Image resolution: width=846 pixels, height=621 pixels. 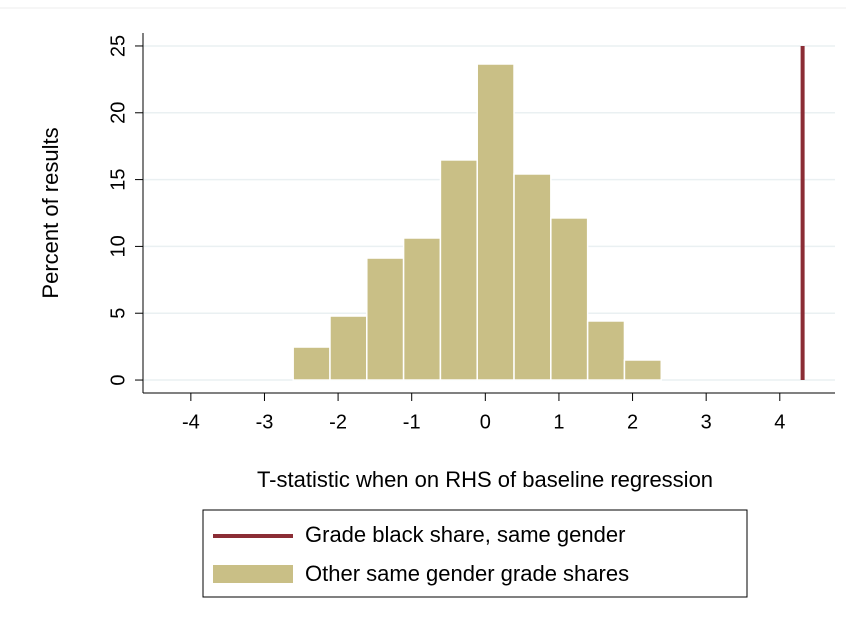 I want to click on y-axis-label: Percent of results, so click(x=50, y=212).